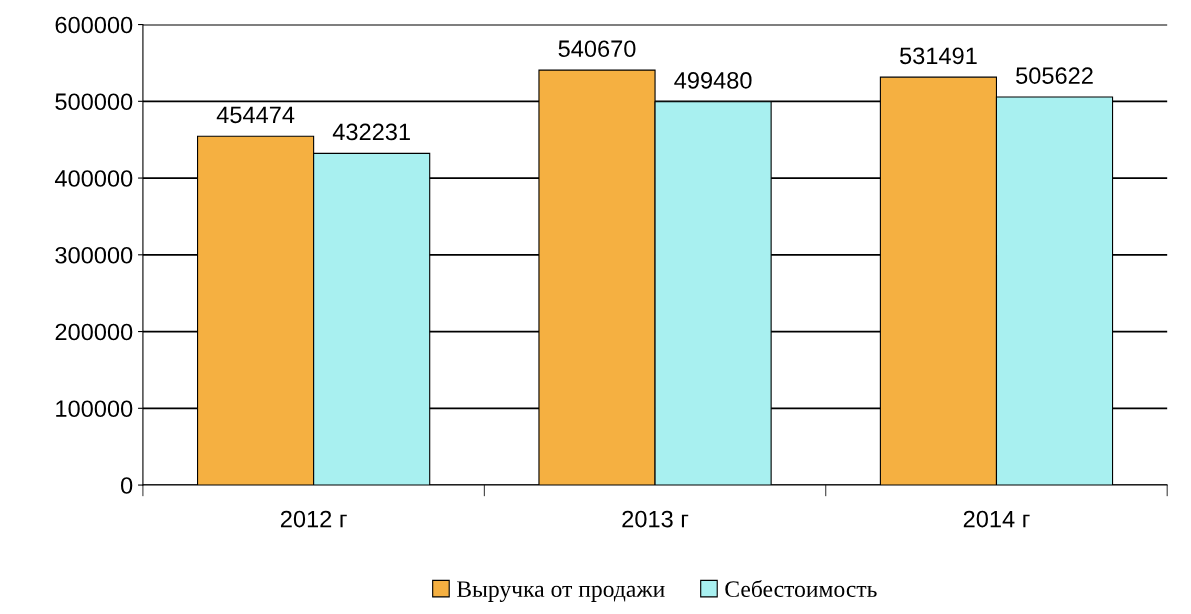  Describe the element at coordinates (313, 519) in the screenshot. I see `x-tick-label: 2012 г` at that location.